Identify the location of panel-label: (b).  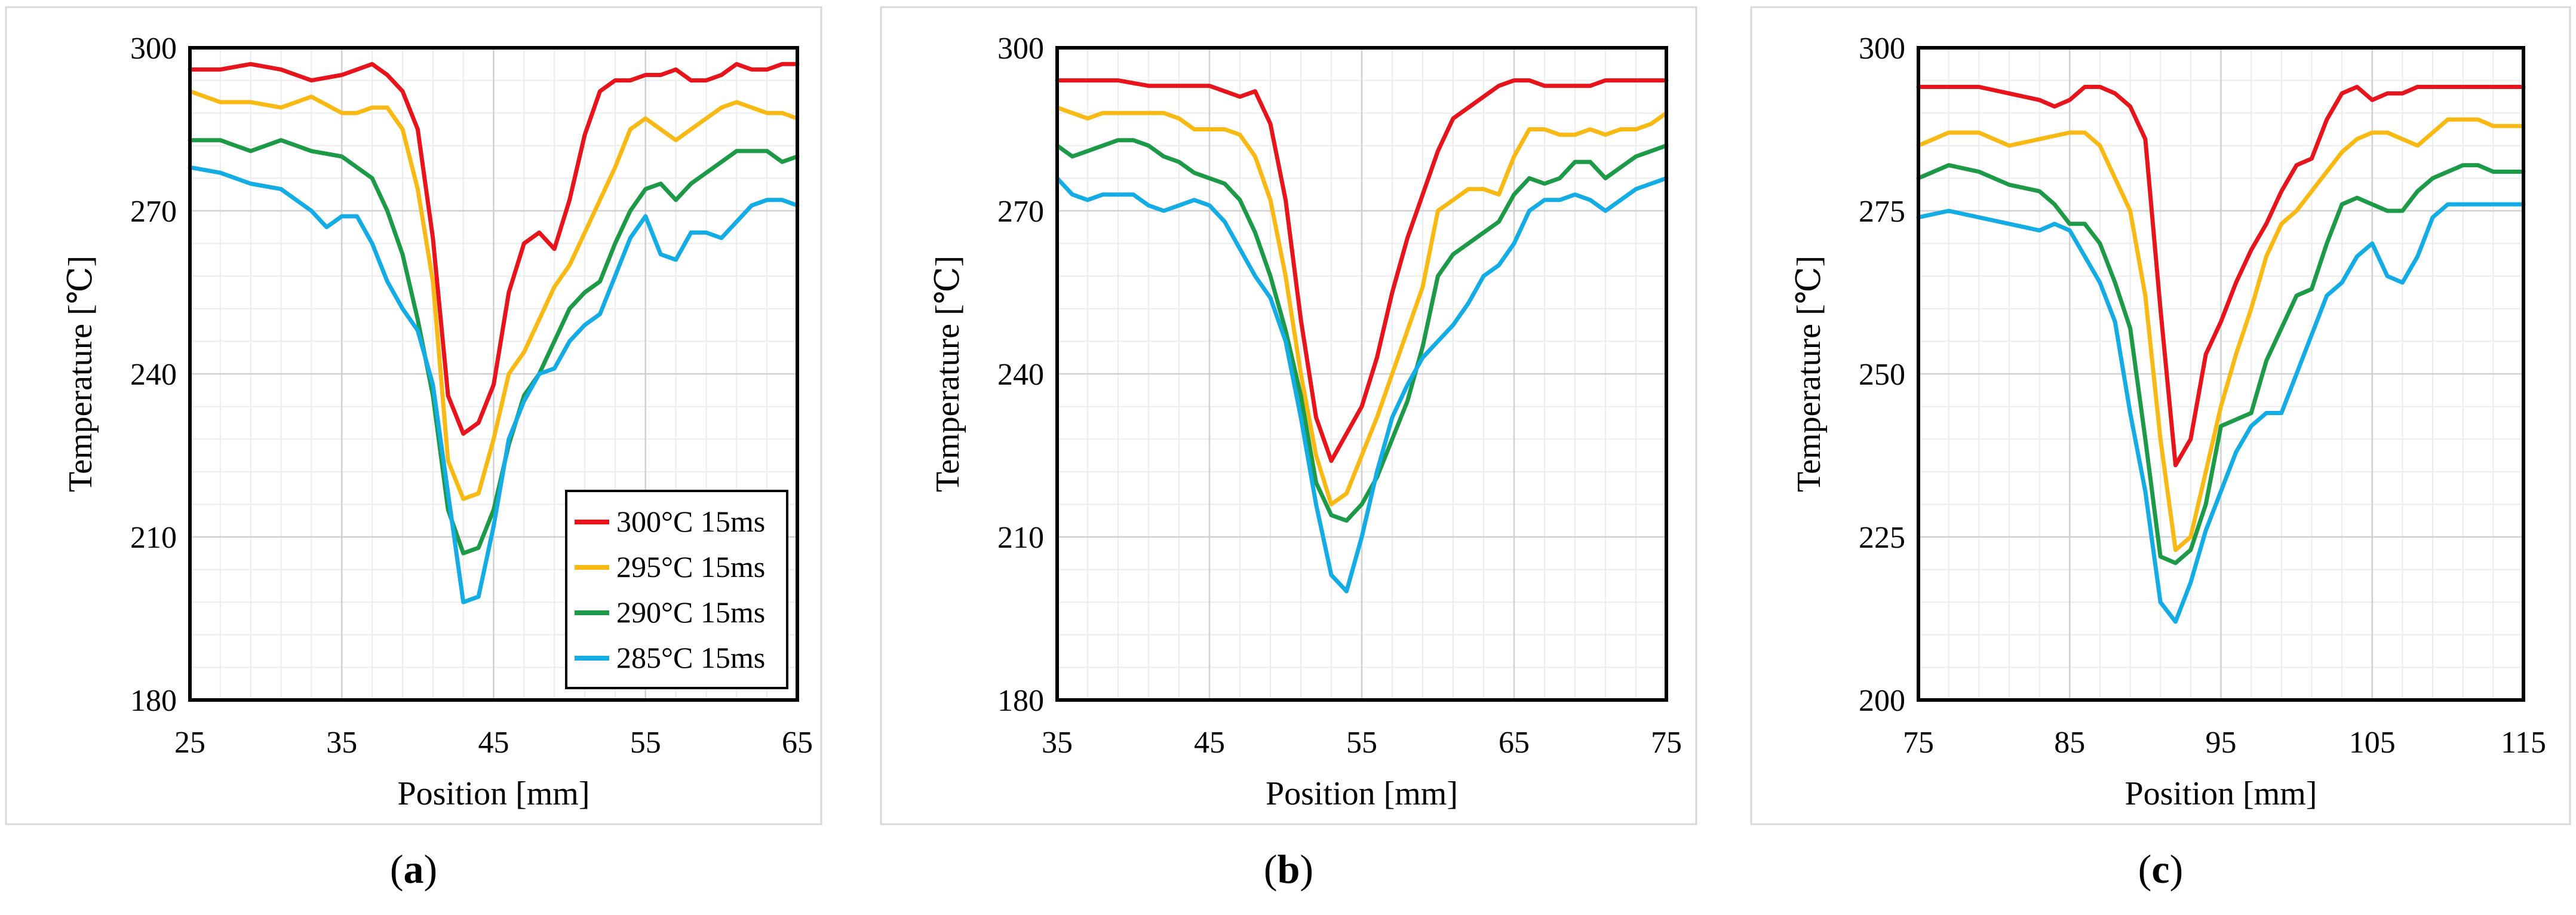
(1288, 869).